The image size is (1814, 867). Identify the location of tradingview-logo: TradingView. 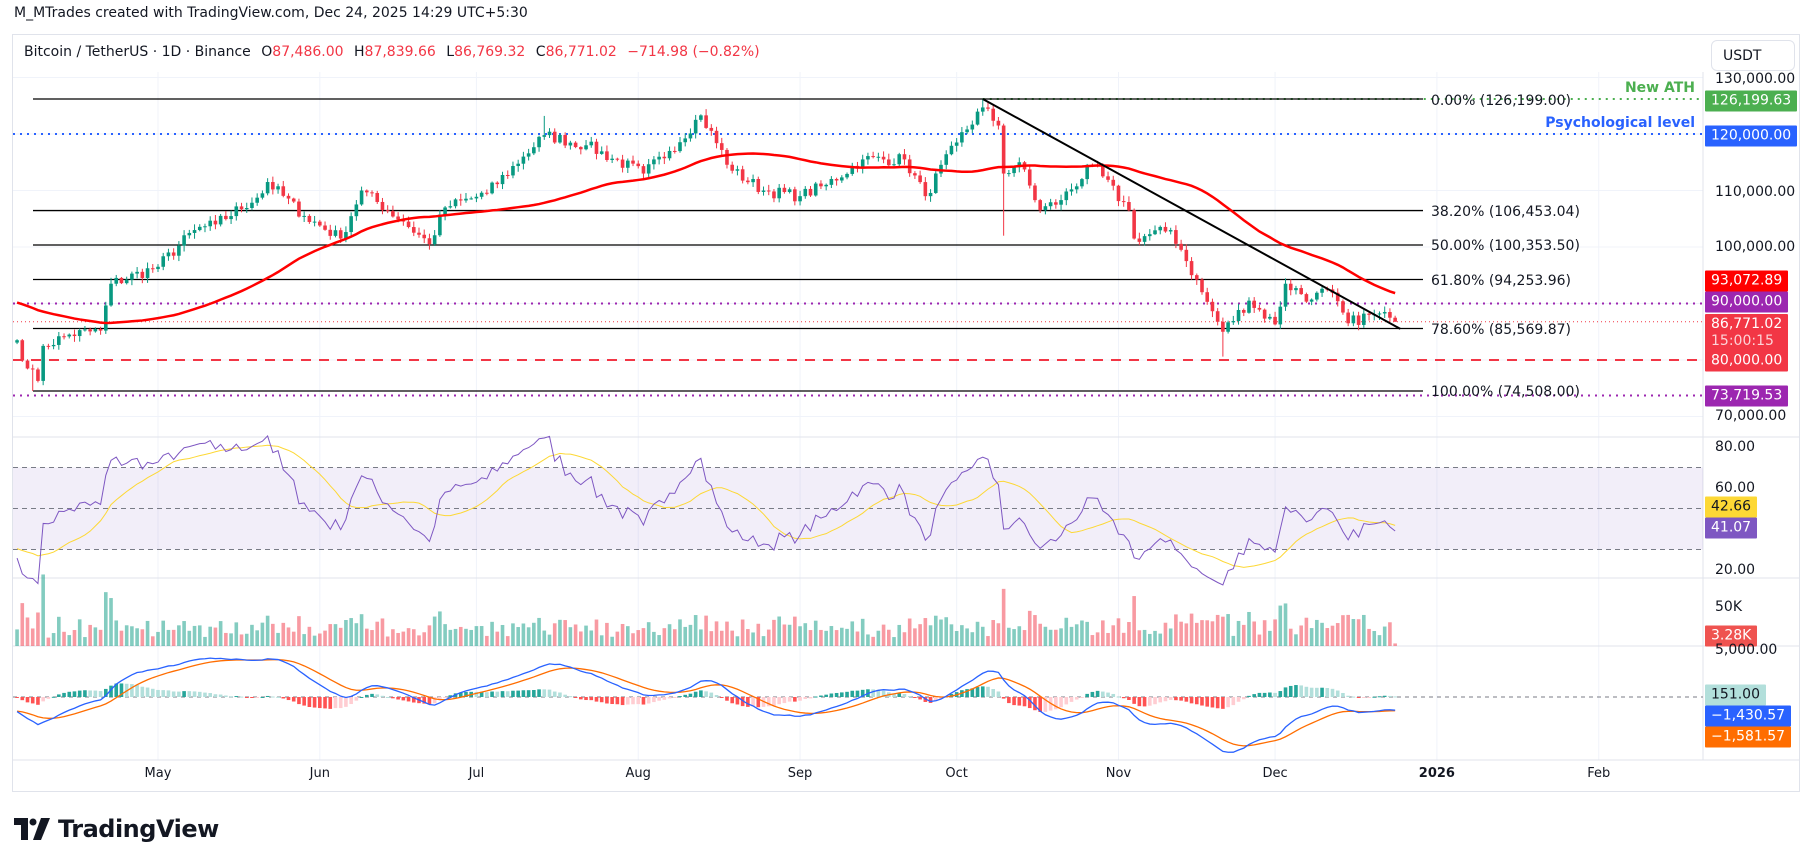
(116, 829).